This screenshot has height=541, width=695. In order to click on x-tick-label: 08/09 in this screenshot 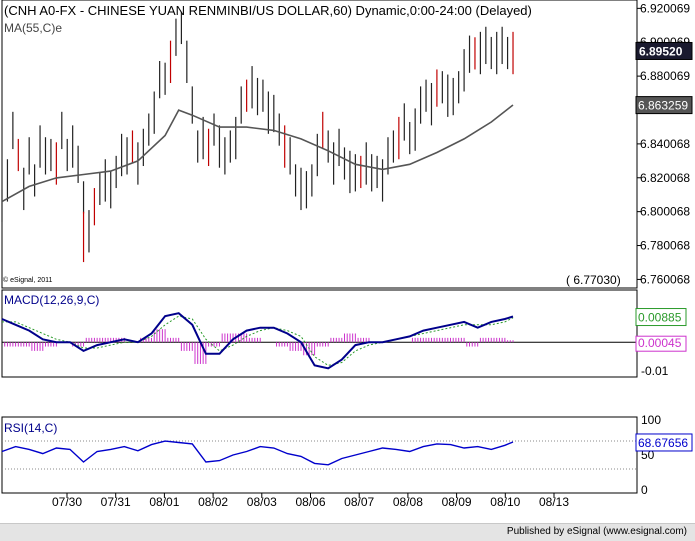, I will do `click(457, 502)`.